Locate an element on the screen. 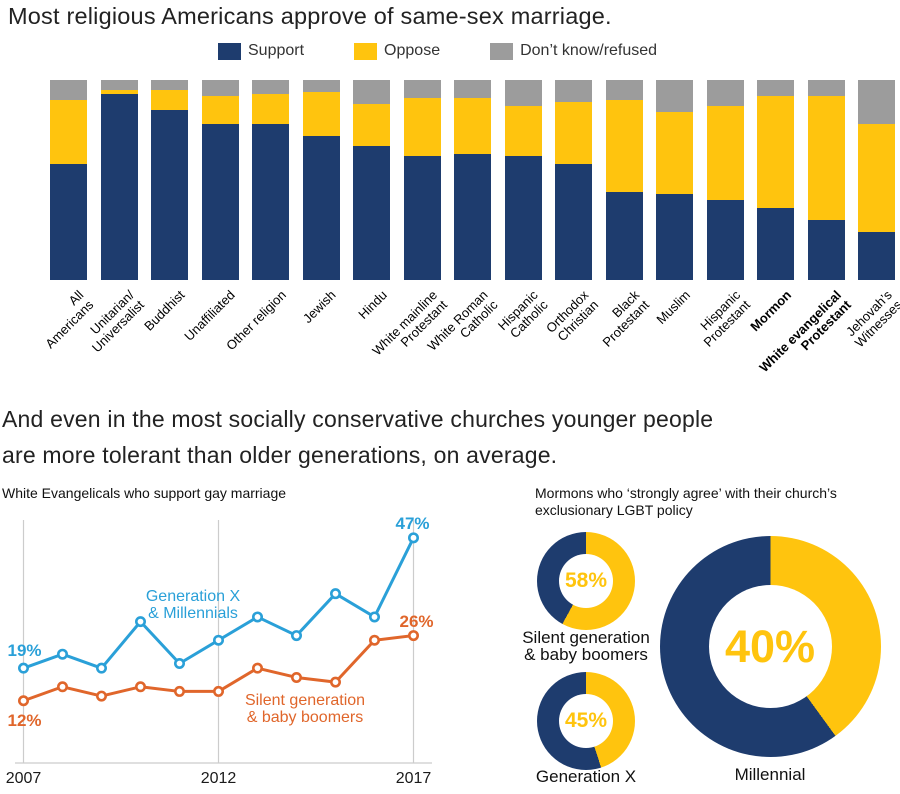 This screenshot has width=900, height=794. line-chart-svg is located at coordinates (223, 642).